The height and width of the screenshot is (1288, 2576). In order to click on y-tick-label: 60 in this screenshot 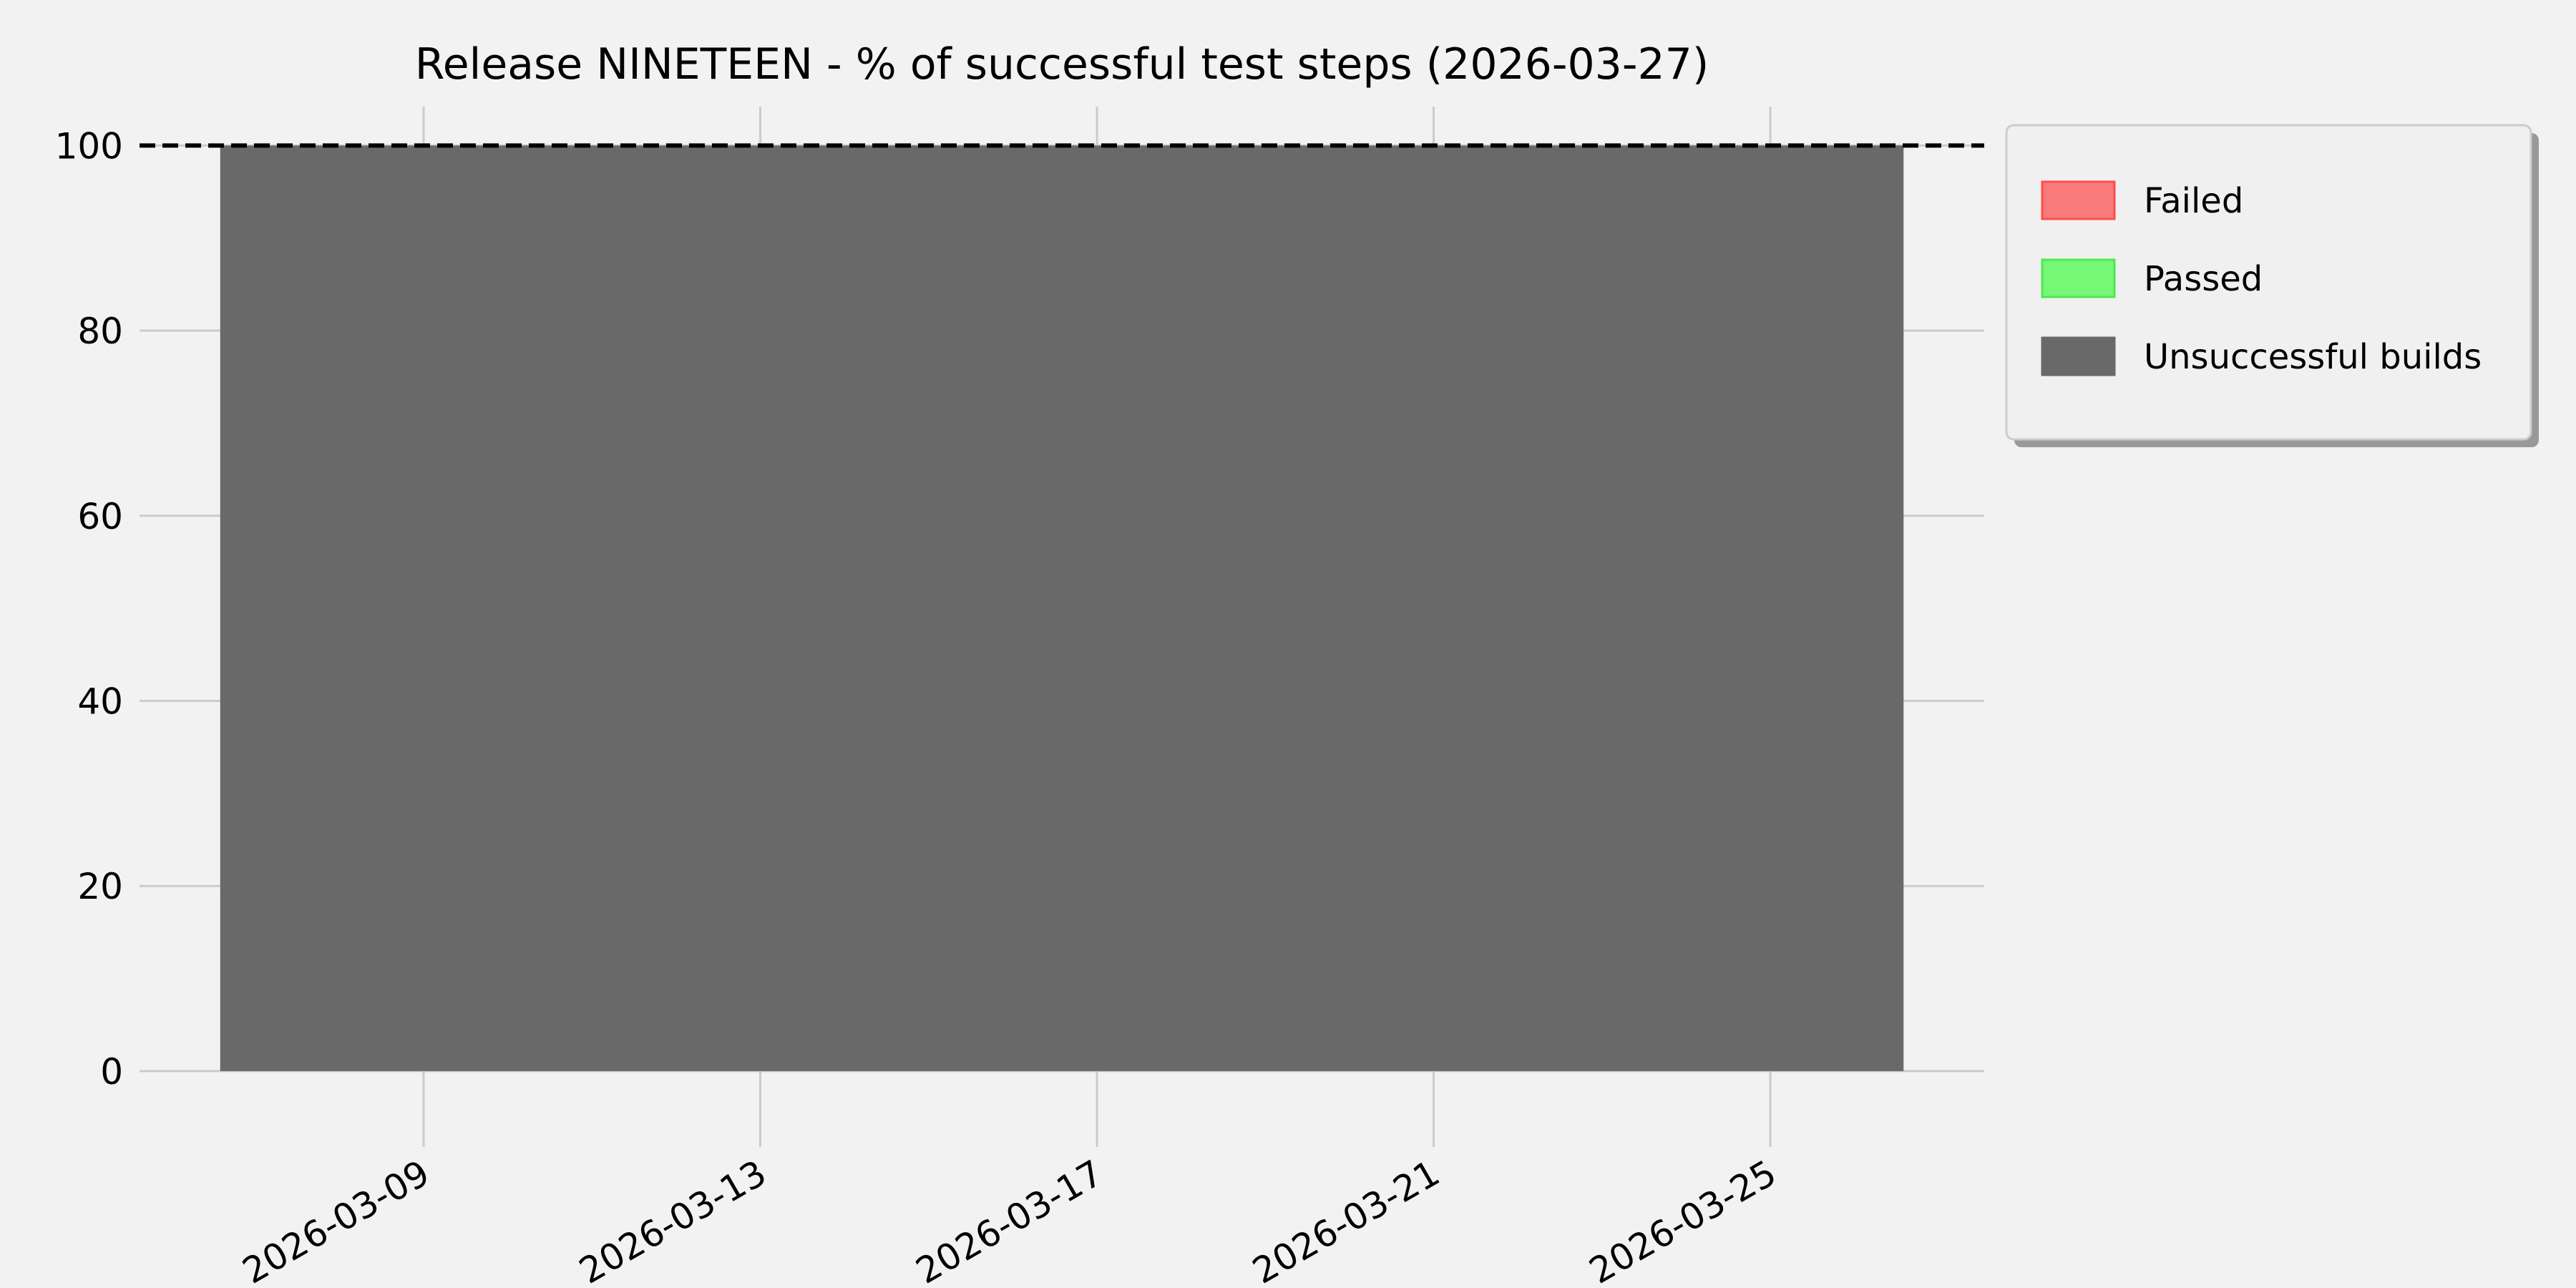, I will do `click(100, 516)`.